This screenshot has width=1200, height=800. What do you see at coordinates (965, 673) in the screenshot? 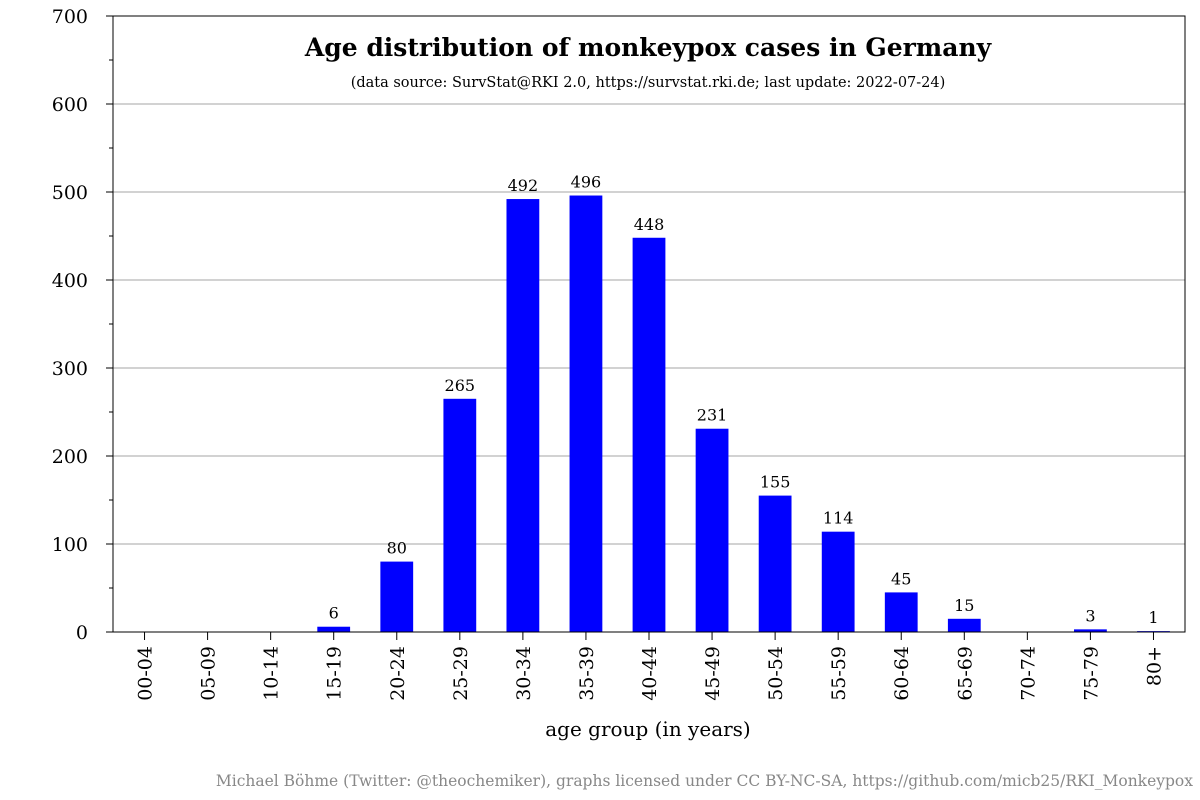
I see `x-tick-label: 65-69` at bounding box center [965, 673].